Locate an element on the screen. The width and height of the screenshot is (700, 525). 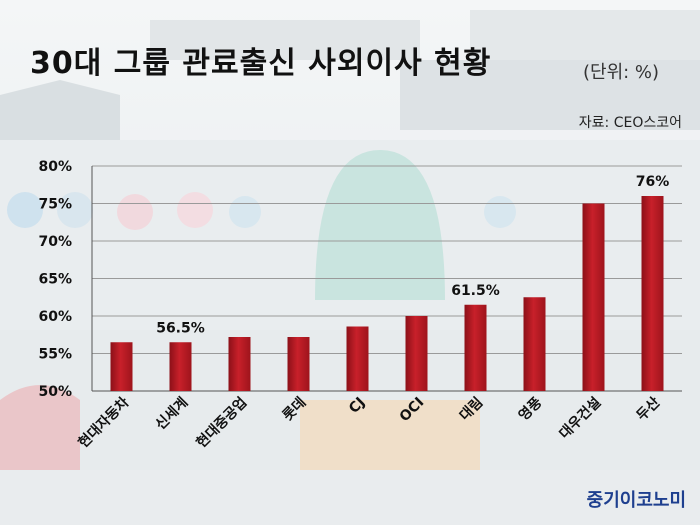
y-tick-label: 55% is located at coordinates (55, 355).